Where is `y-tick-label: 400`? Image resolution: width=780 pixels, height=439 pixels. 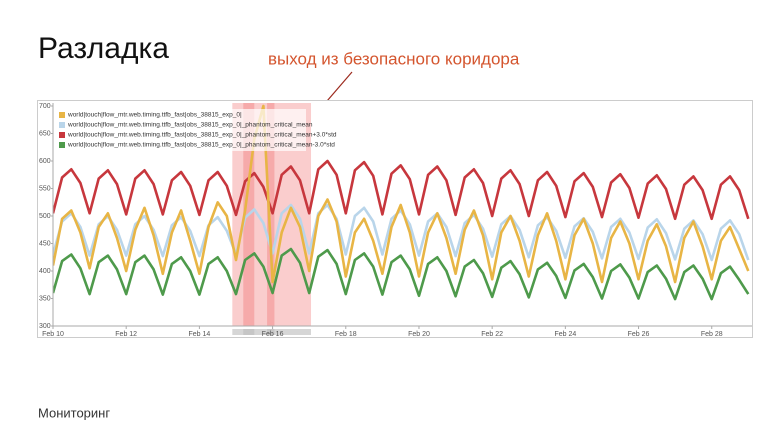
y-tick-label: 400 is located at coordinates (45, 271).